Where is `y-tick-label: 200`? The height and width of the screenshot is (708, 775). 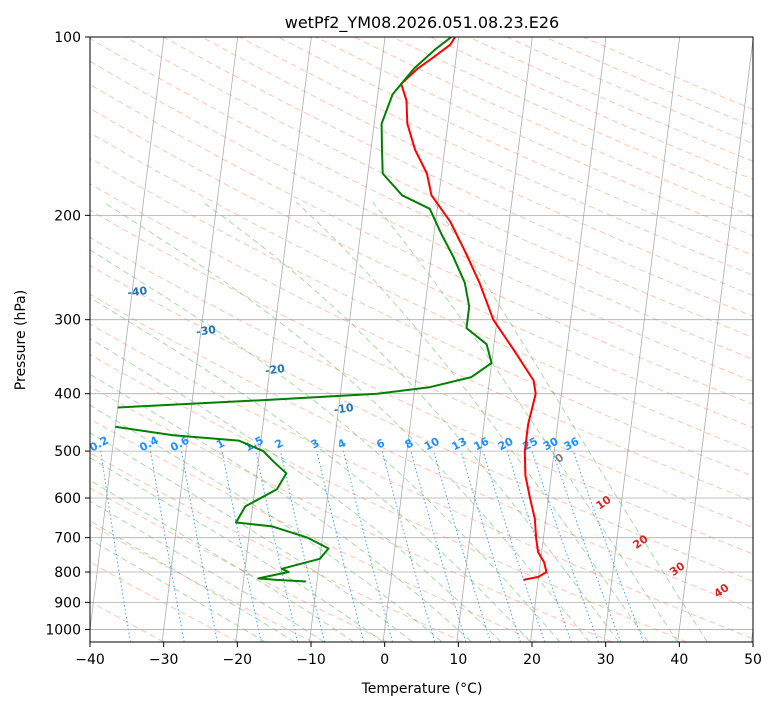 y-tick-label: 200 is located at coordinates (67, 216).